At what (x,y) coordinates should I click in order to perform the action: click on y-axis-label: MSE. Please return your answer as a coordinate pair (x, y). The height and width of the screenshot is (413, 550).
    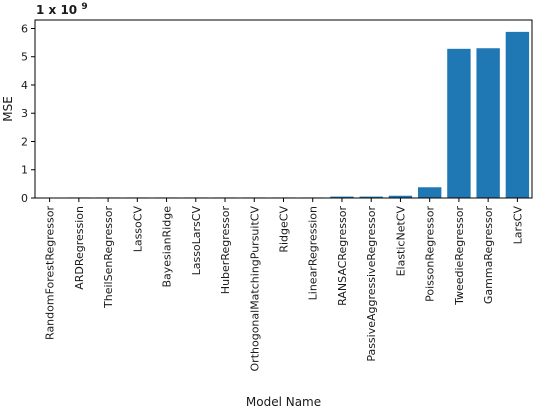
    Looking at the image, I should click on (8, 109).